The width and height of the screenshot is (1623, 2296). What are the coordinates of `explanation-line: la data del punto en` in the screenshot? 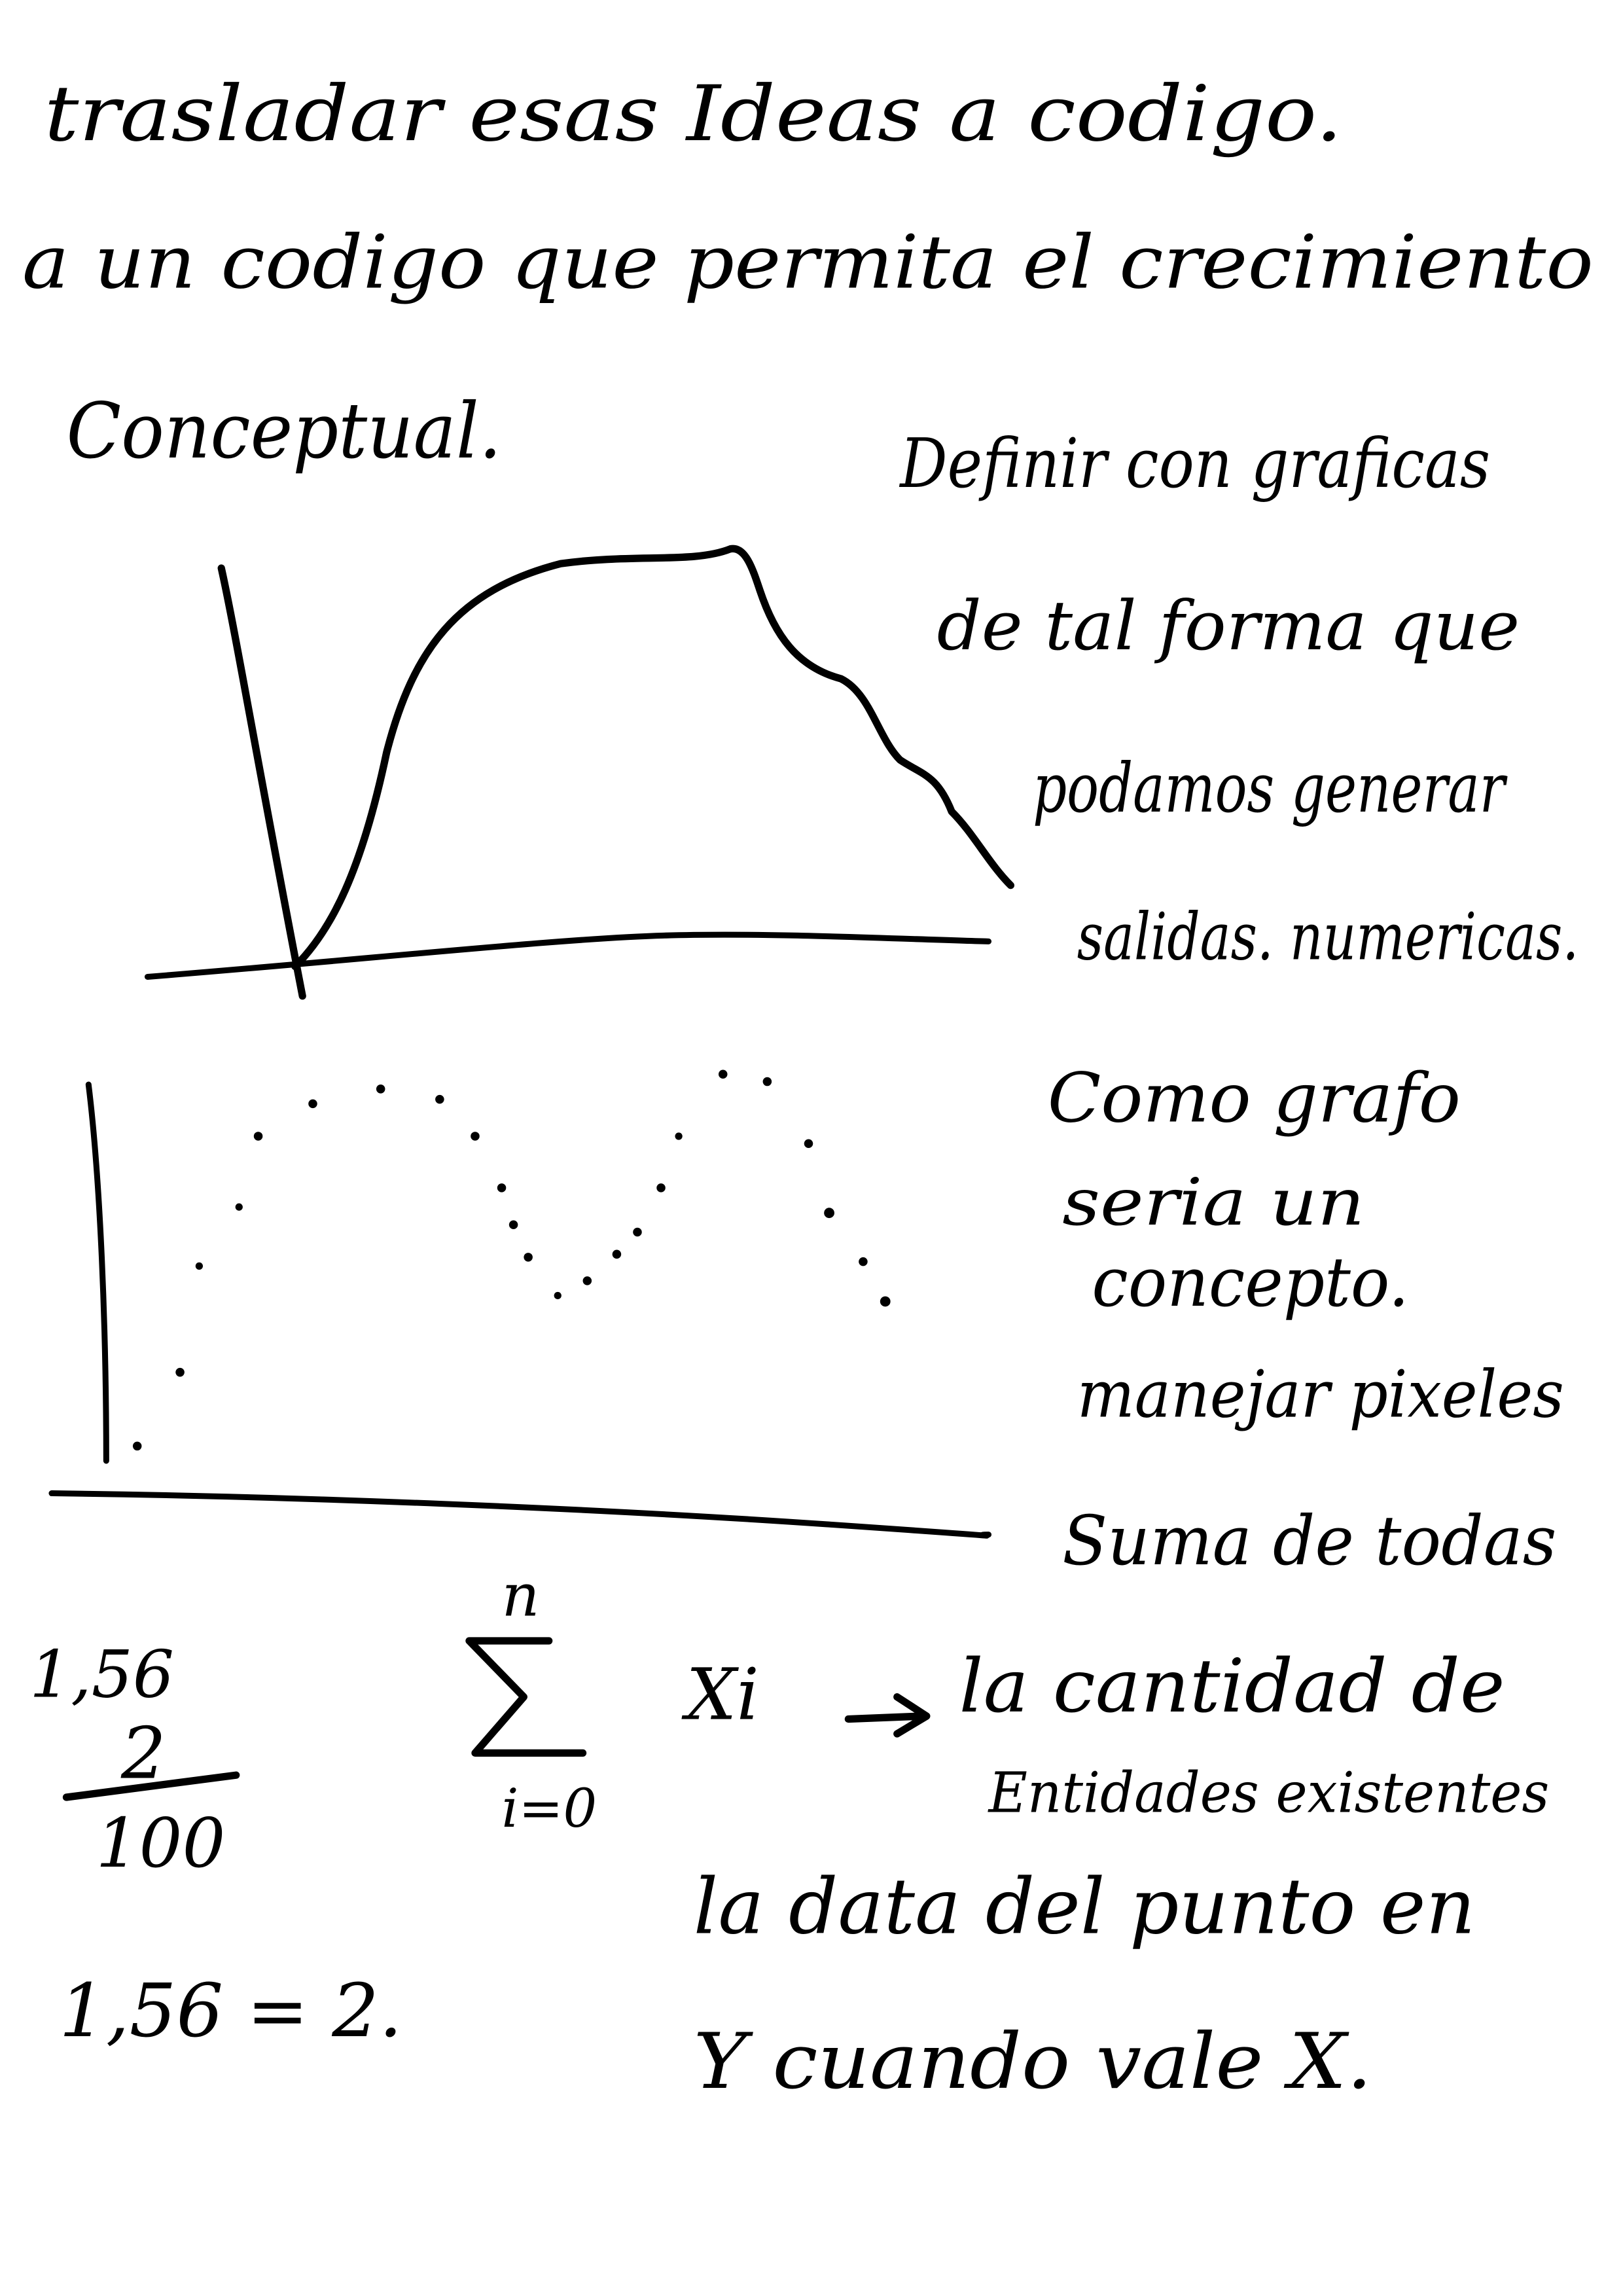 It's located at (1085, 1906).